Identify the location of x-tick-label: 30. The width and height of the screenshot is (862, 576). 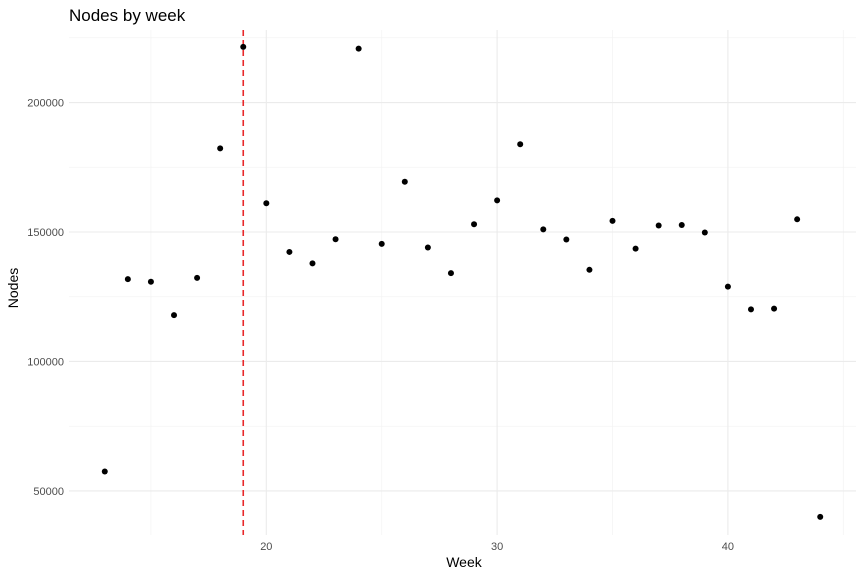
(497, 547).